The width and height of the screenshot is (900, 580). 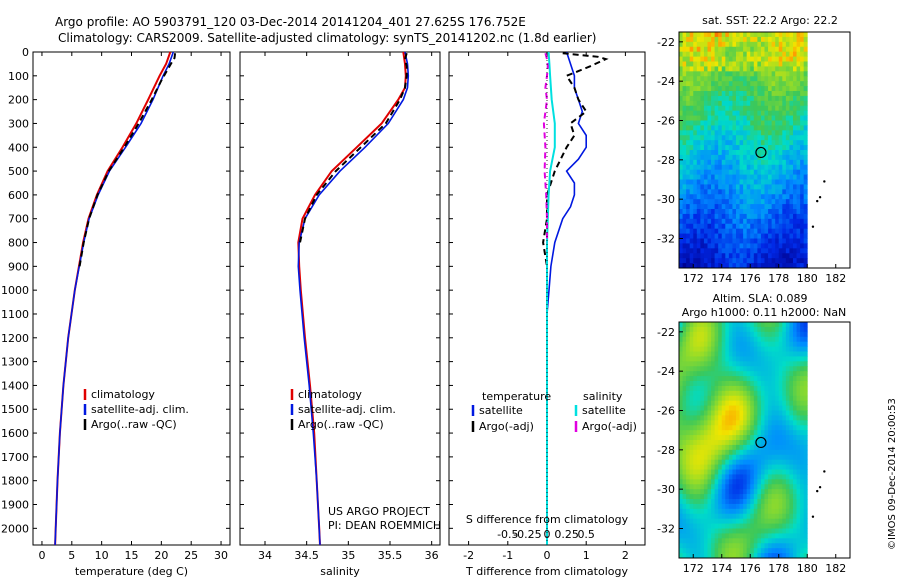 What do you see at coordinates (693, 568) in the screenshot?
I see `x-tick-label: 172` at bounding box center [693, 568].